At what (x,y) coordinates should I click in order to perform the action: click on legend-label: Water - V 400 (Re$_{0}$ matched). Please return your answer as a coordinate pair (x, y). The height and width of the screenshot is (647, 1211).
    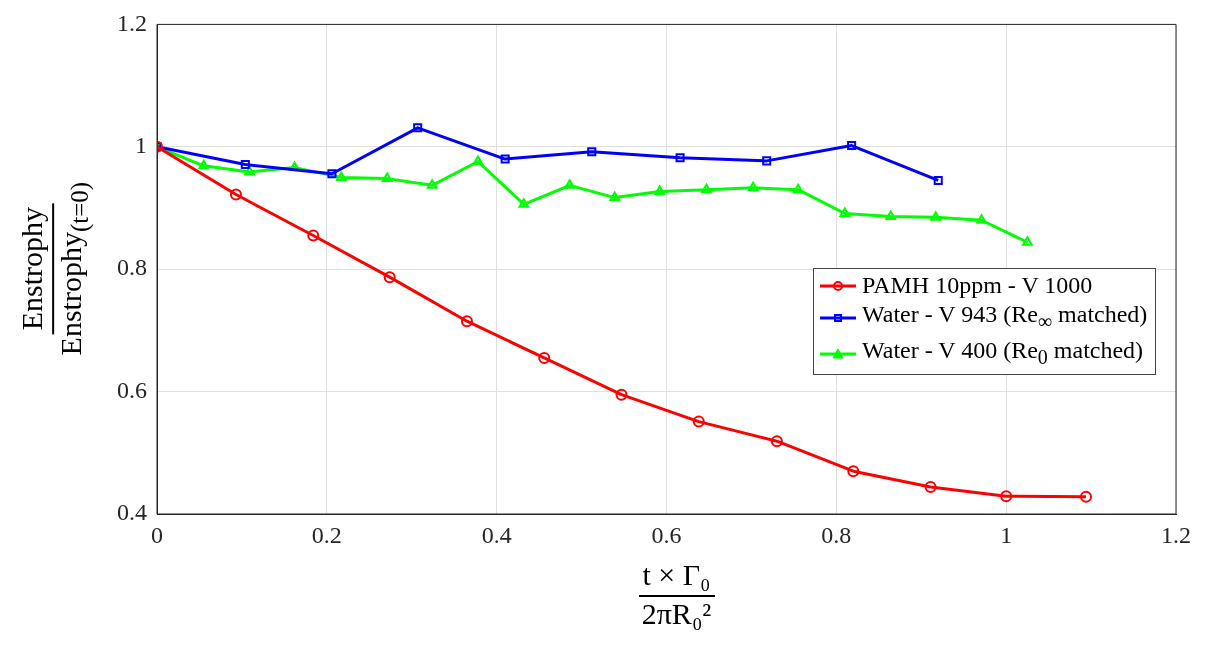
    Looking at the image, I should click on (1003, 352).